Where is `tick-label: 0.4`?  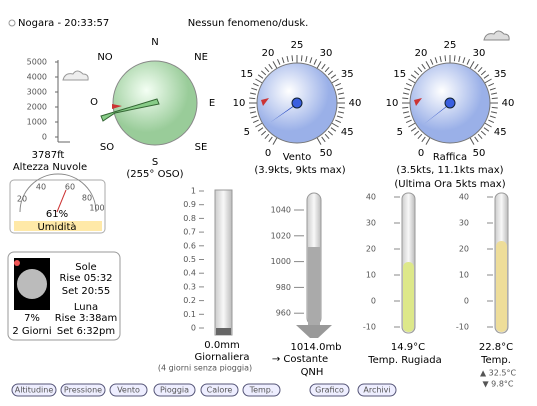
tick-label: 0.4 is located at coordinates (189, 273).